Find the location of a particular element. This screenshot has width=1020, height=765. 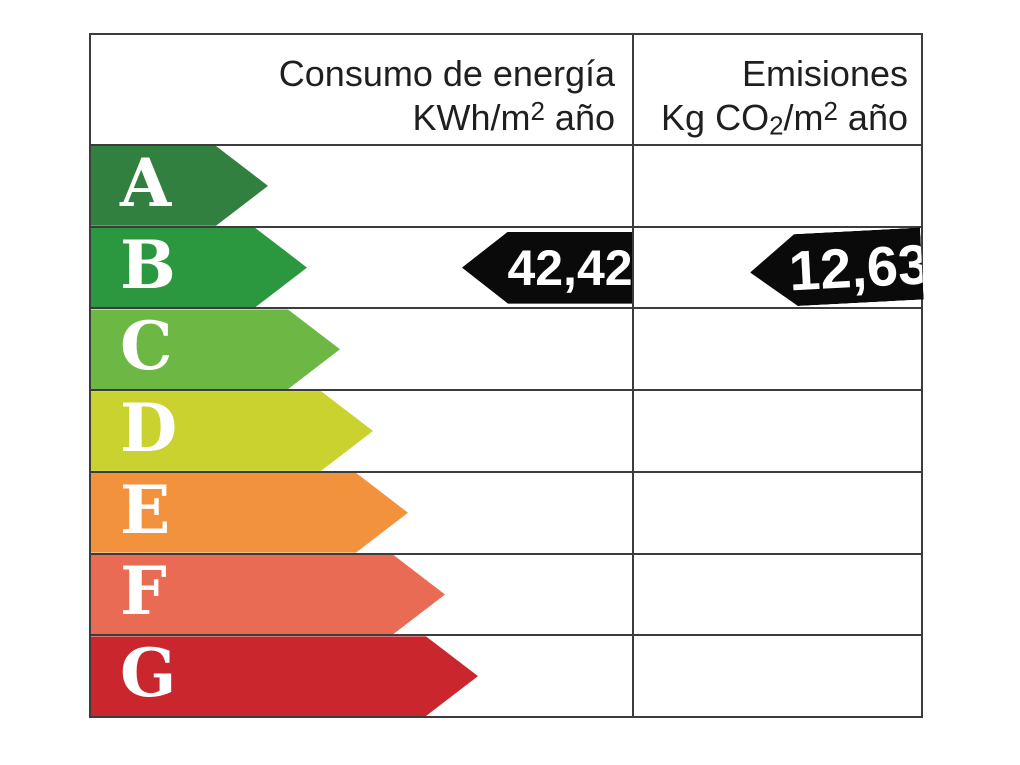

emissions-indicator-arrow: 12,63 is located at coordinates (836, 267).